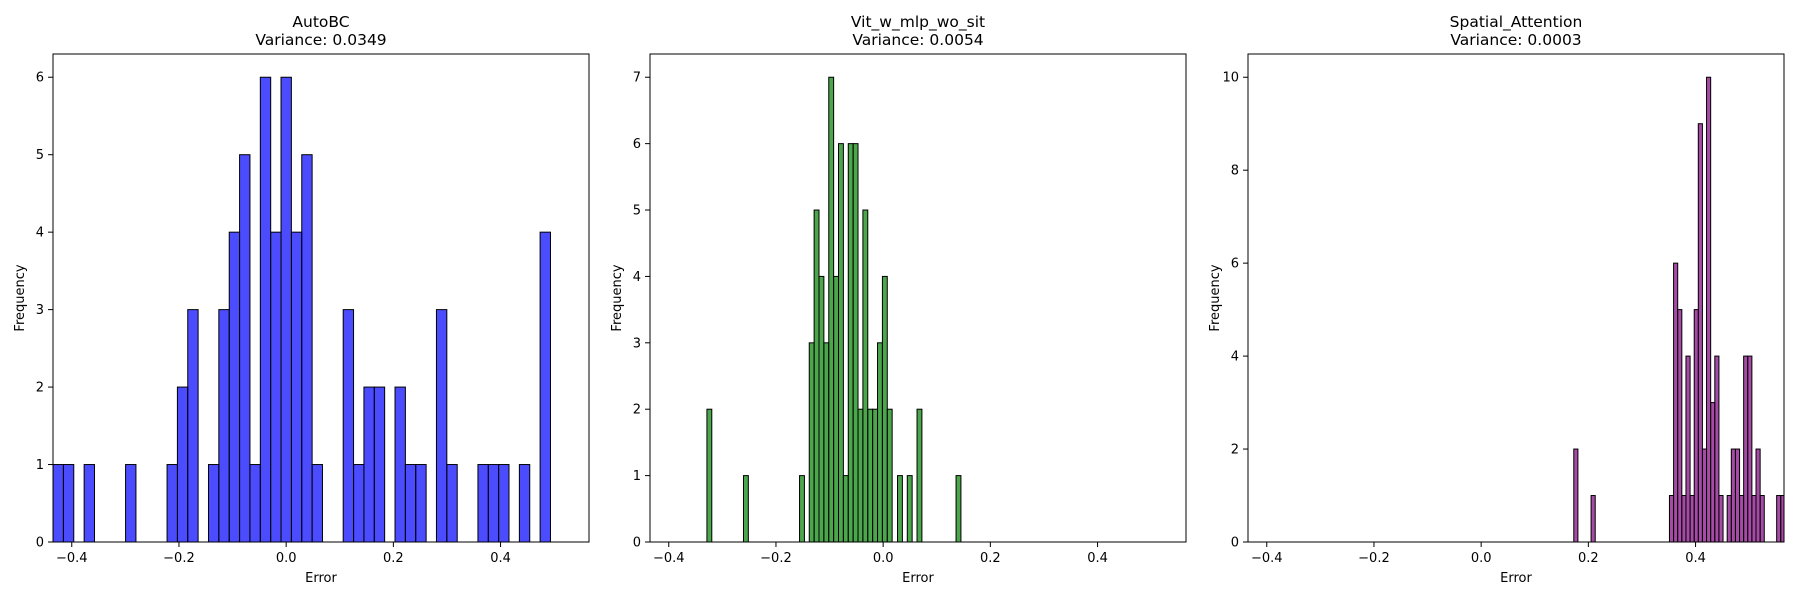 This screenshot has height=600, width=1800. I want to click on y-tick-label: 5, so click(637, 211).